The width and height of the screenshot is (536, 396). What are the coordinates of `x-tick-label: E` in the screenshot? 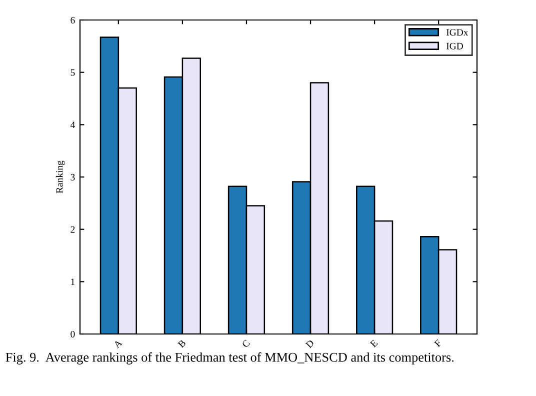 It's located at (374, 343).